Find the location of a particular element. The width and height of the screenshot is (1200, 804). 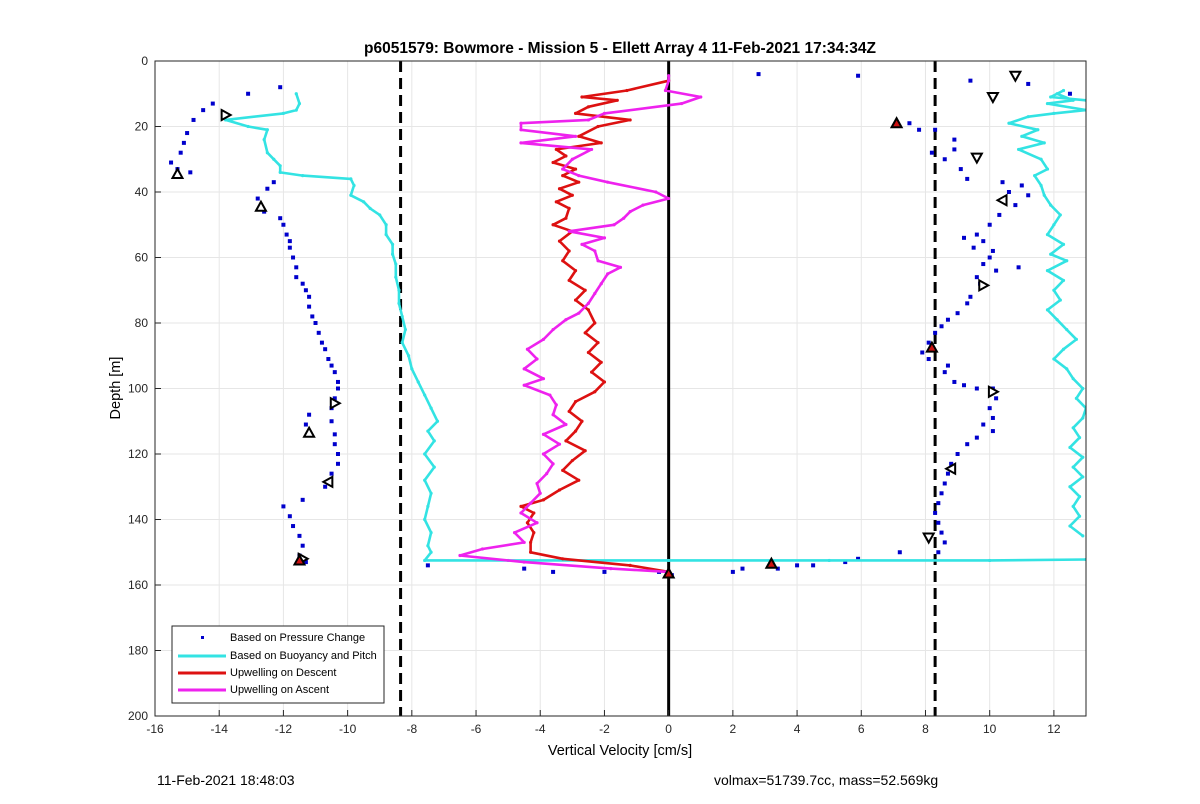

x-tick-label: -14 is located at coordinates (220, 729).